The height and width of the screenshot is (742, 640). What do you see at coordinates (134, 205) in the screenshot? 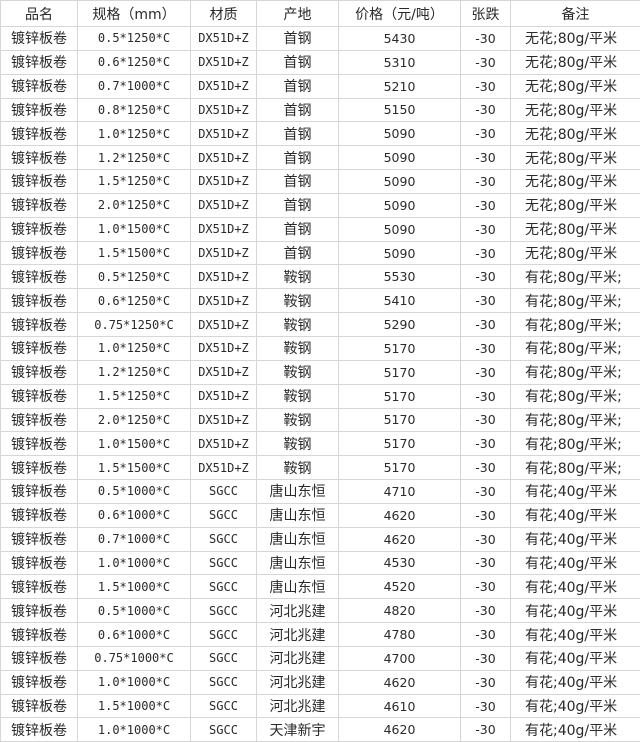
I see `spec-cell: 2.0*1250*C` at bounding box center [134, 205].